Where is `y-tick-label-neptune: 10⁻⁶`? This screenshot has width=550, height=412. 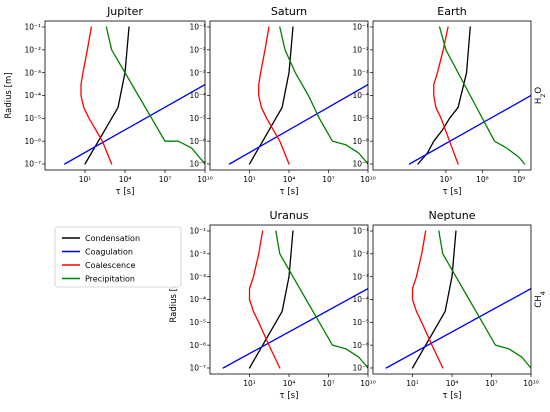 y-tick-label-neptune: 10⁻⁶ is located at coordinates (360, 345).